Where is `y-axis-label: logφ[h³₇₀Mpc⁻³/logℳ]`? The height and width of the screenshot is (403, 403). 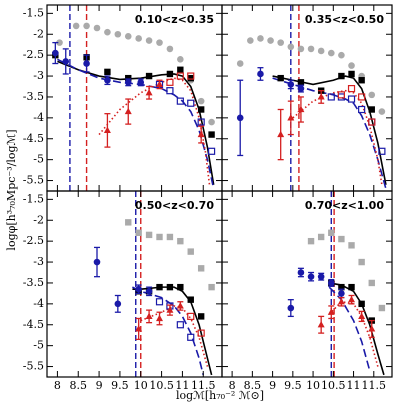
y-axis-label: logφ[h³₇₀Mpc⁻³/logℳ] is located at coordinates (11, 189).